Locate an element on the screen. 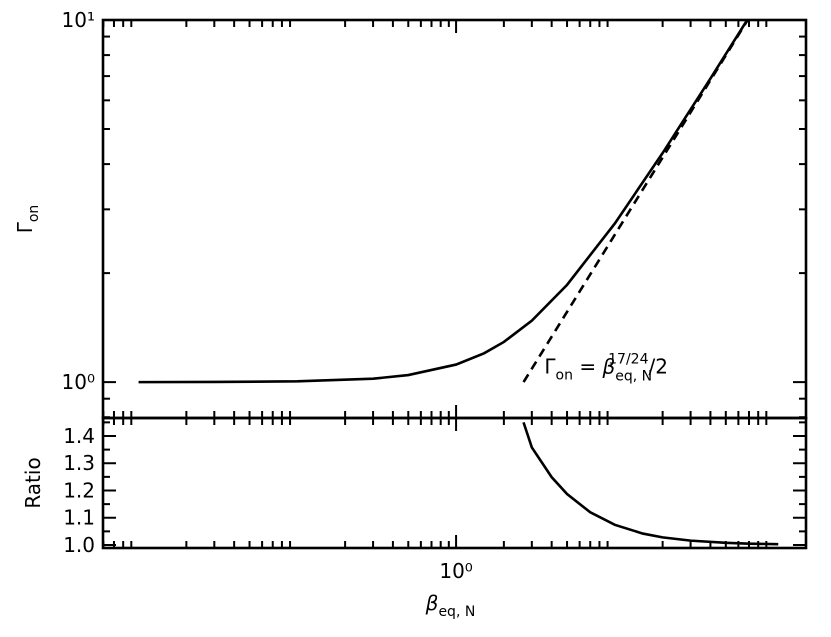 Image resolution: width=831 pixels, height=637 pixels. y-axis-label-subscript: on is located at coordinates (34, 213).